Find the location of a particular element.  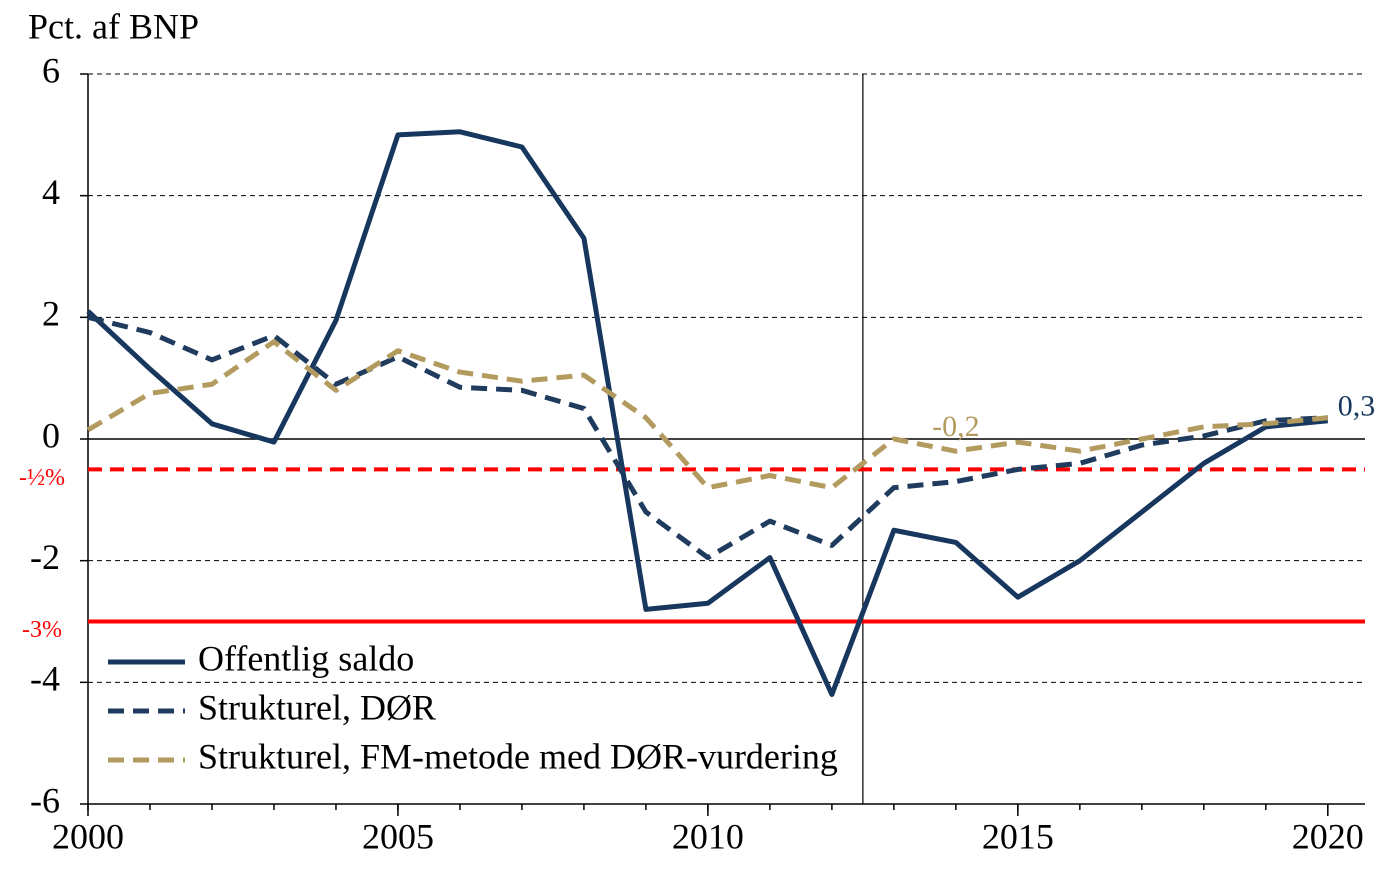

value-label: 0,3 is located at coordinates (1357, 406).